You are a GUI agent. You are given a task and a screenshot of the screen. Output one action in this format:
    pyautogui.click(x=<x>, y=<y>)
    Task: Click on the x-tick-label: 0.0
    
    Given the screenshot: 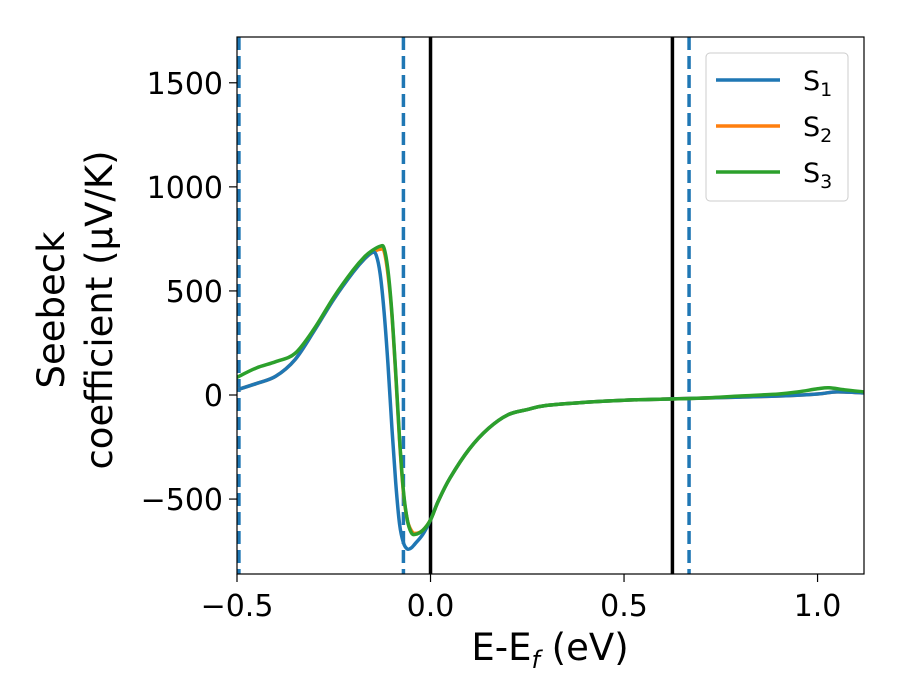 What is the action you would take?
    pyautogui.click(x=431, y=606)
    